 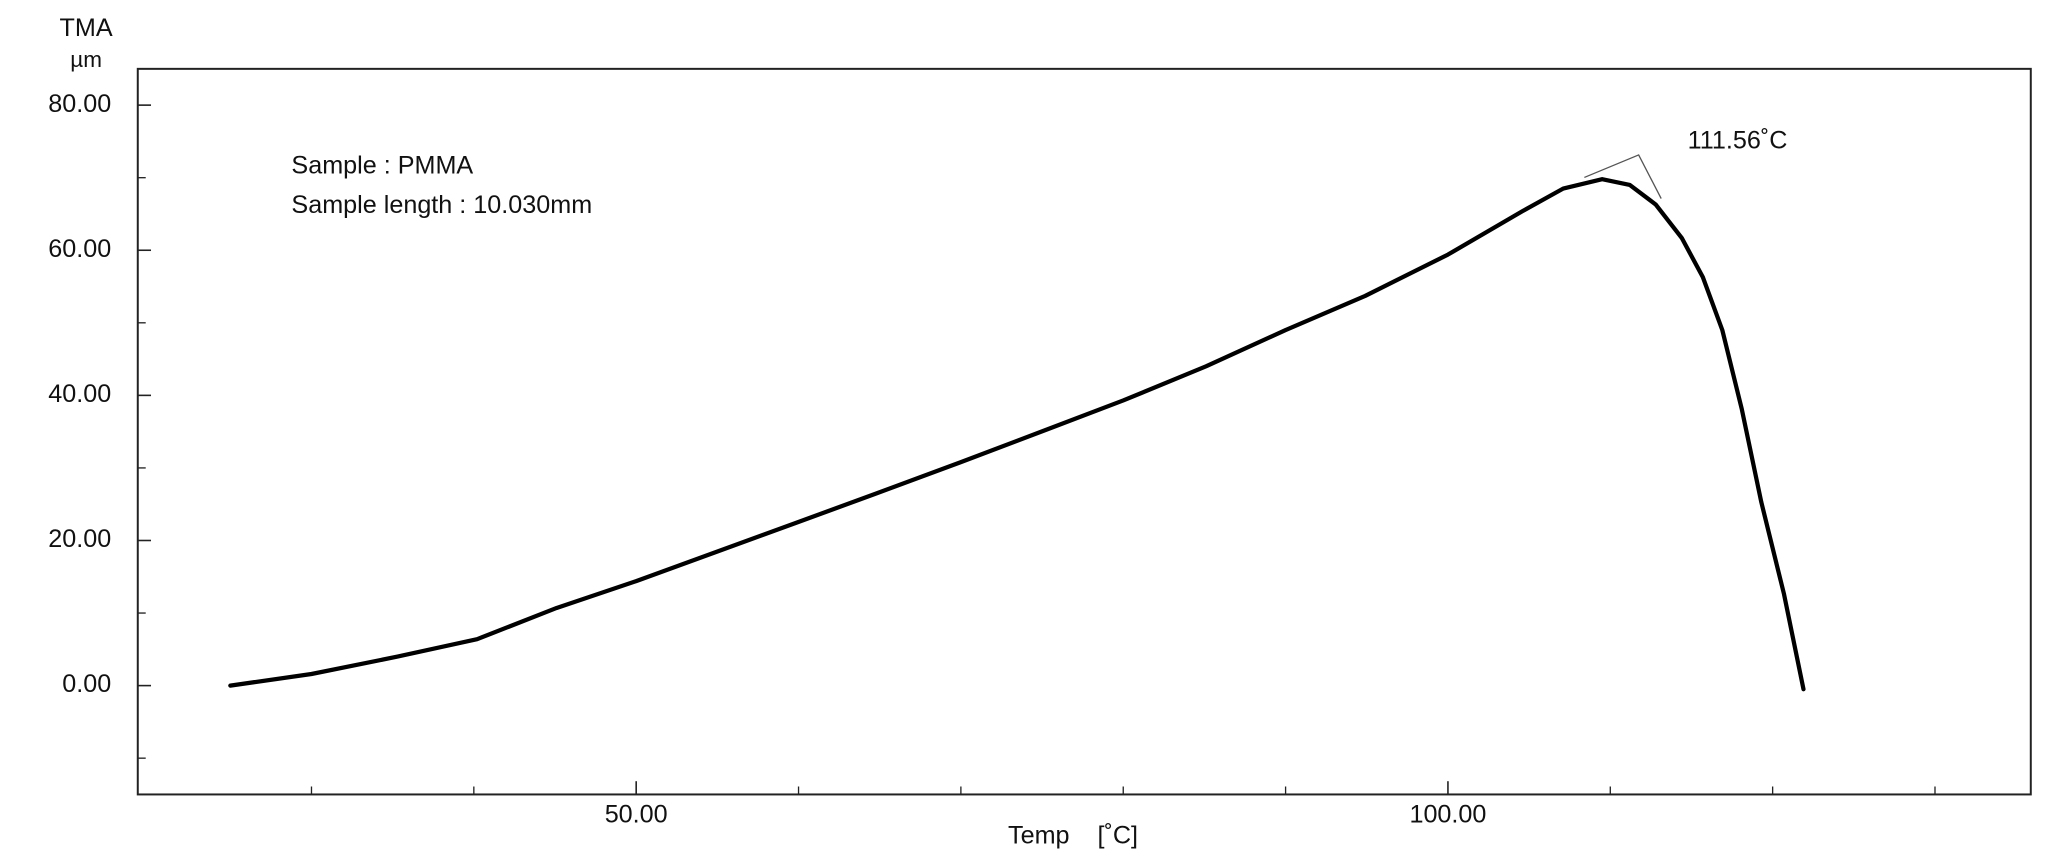 What do you see at coordinates (636, 814) in the screenshot?
I see `x-tick-label: 50.00` at bounding box center [636, 814].